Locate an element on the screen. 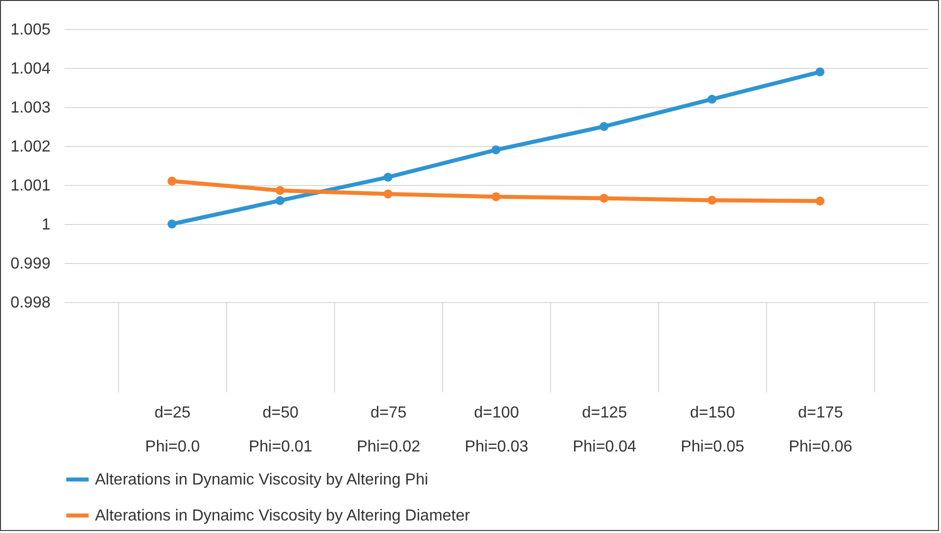  x-tick-label: d=150 Phi=0.05 is located at coordinates (712, 430).